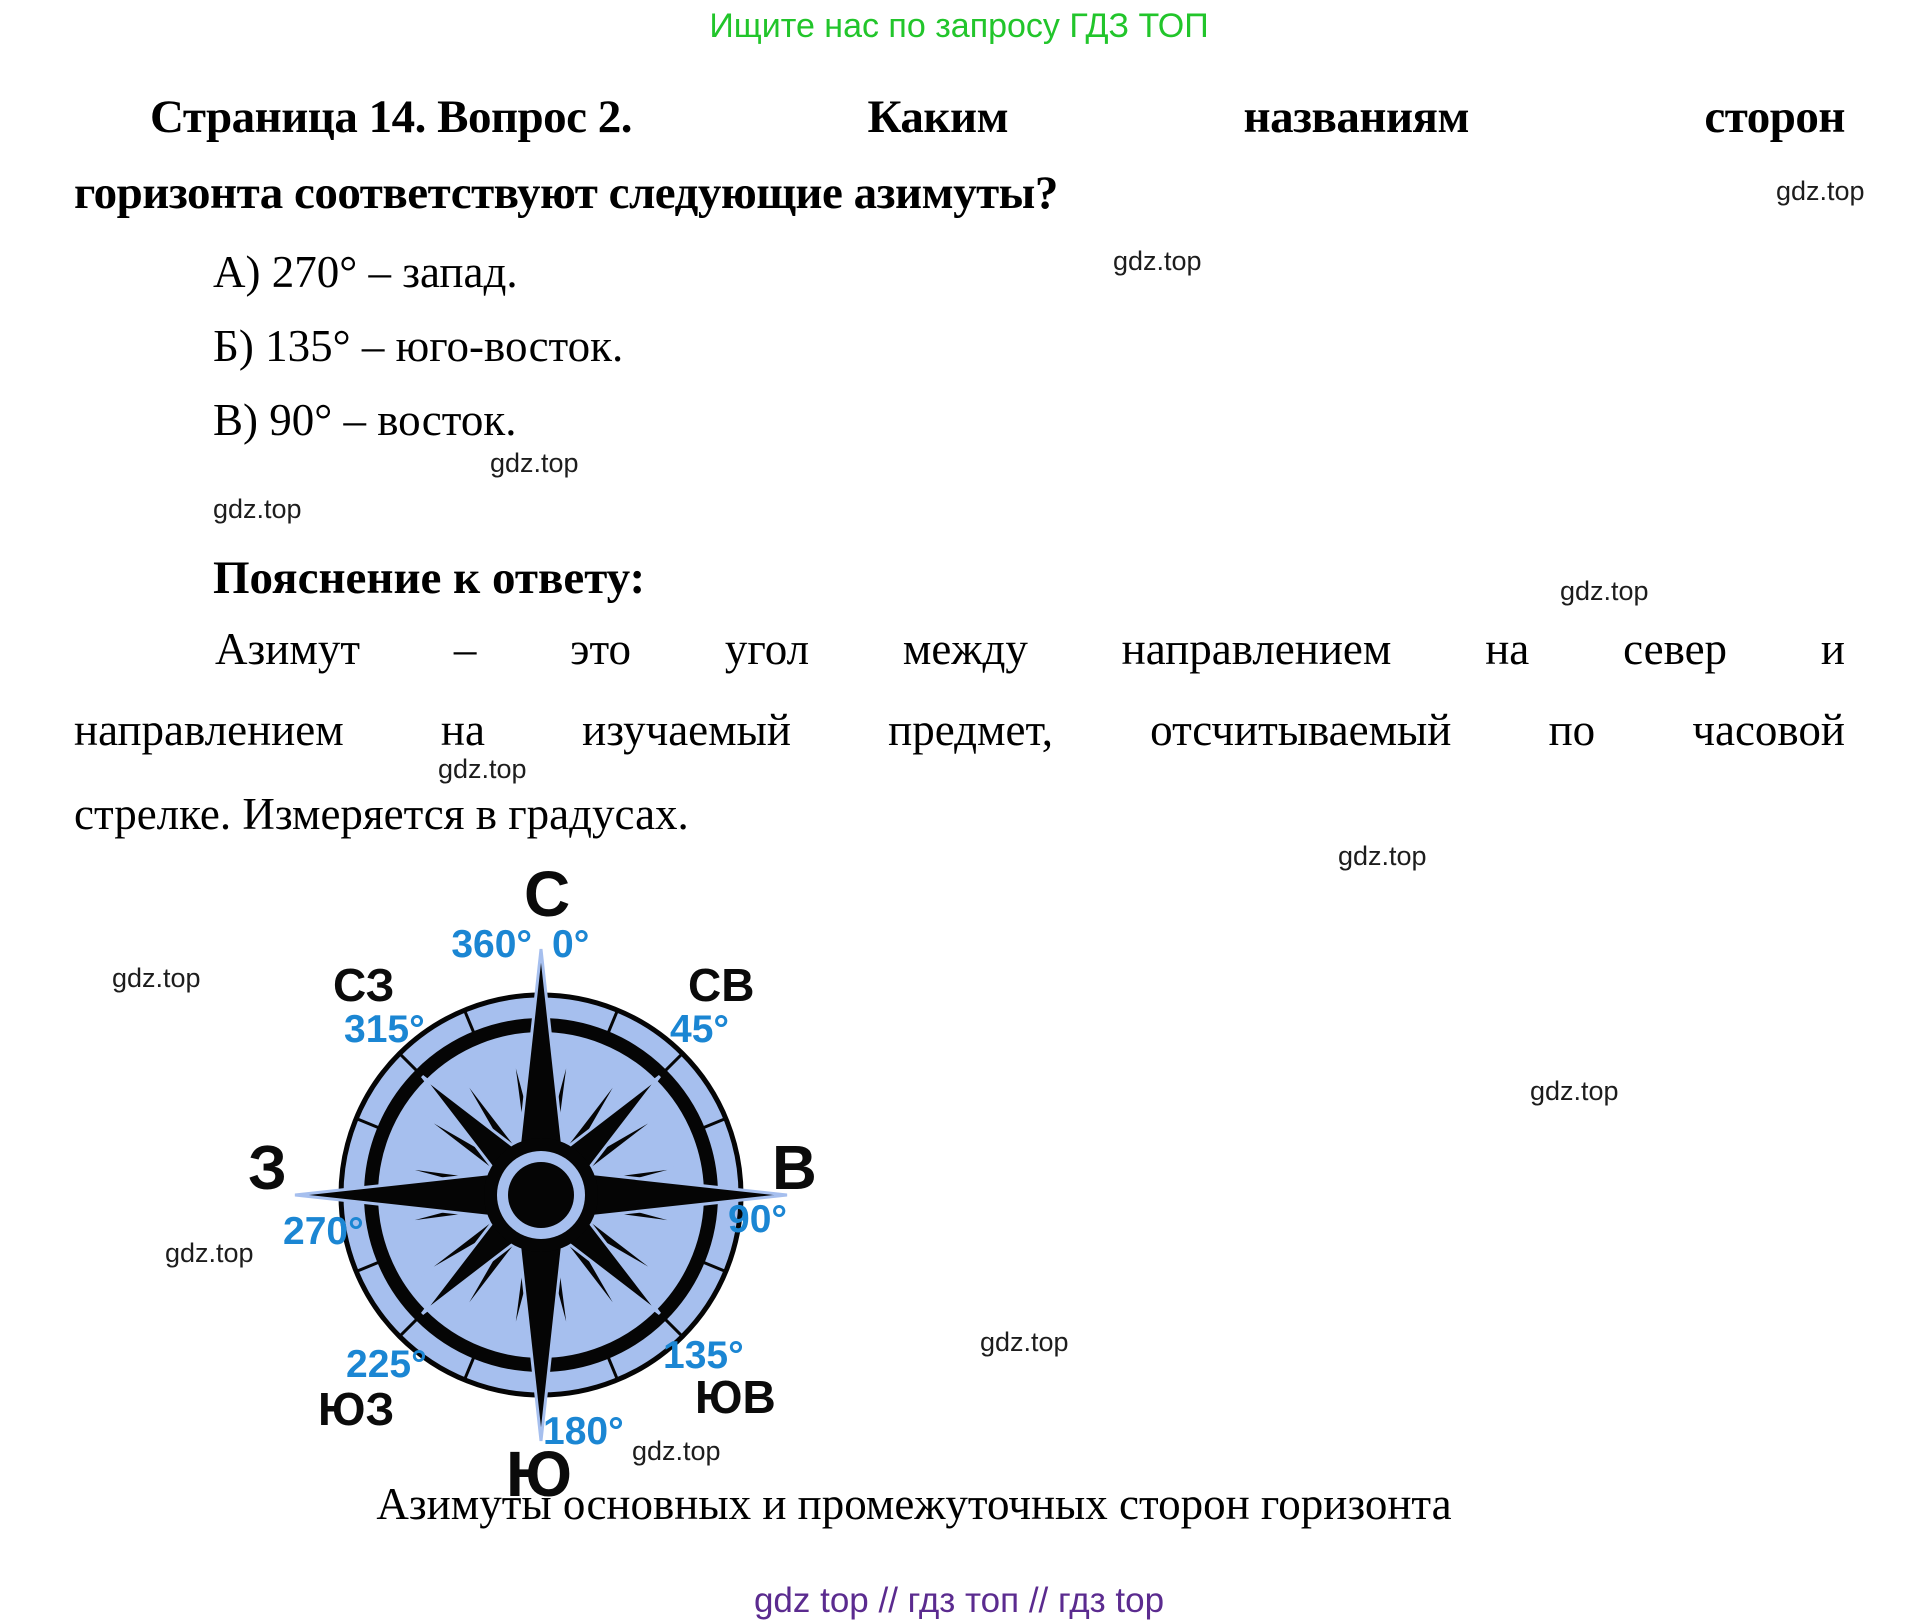 The image size is (1918, 1622). What do you see at coordinates (767, 649) in the screenshot?
I see `para-word: угол` at bounding box center [767, 649].